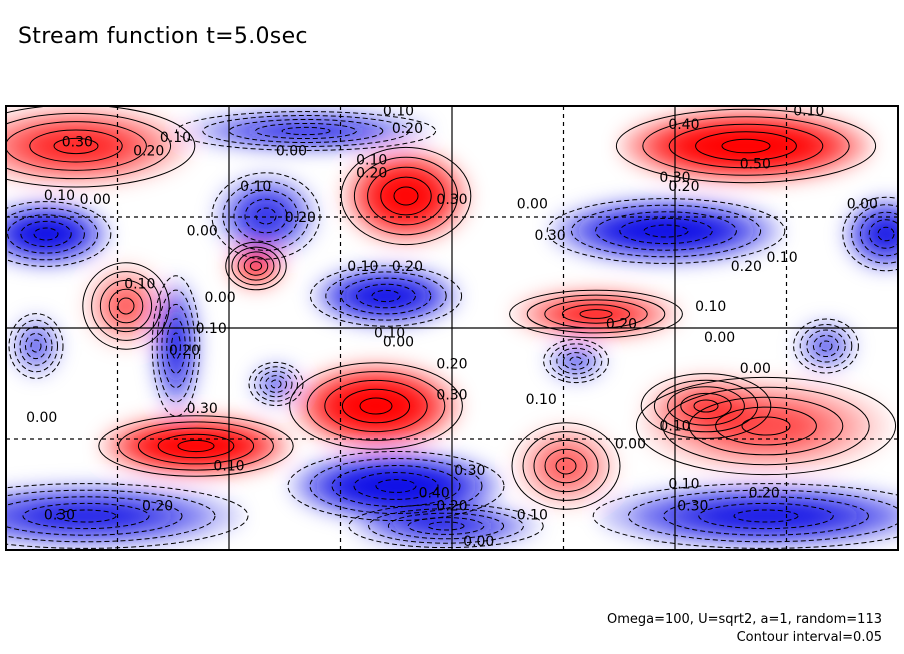 The image size is (904, 654). Describe the element at coordinates (755, 165) in the screenshot. I see `contour-label: 0.50` at that location.